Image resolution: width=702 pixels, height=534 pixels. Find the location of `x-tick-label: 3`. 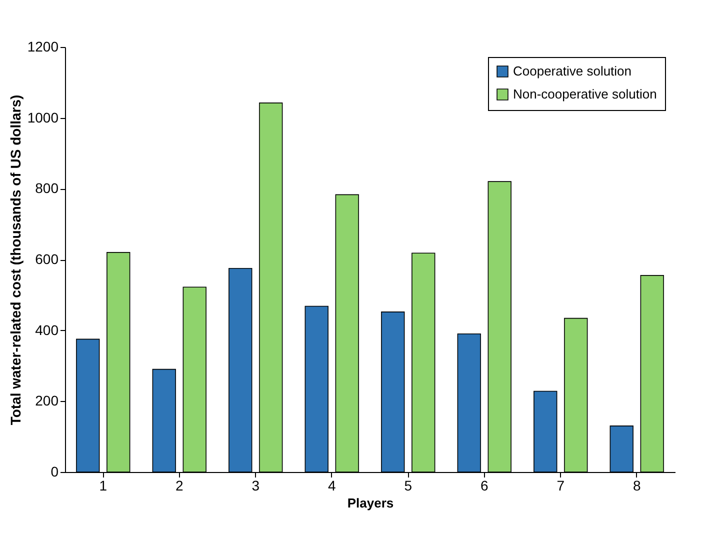

x-tick-label: 3 is located at coordinates (256, 486).